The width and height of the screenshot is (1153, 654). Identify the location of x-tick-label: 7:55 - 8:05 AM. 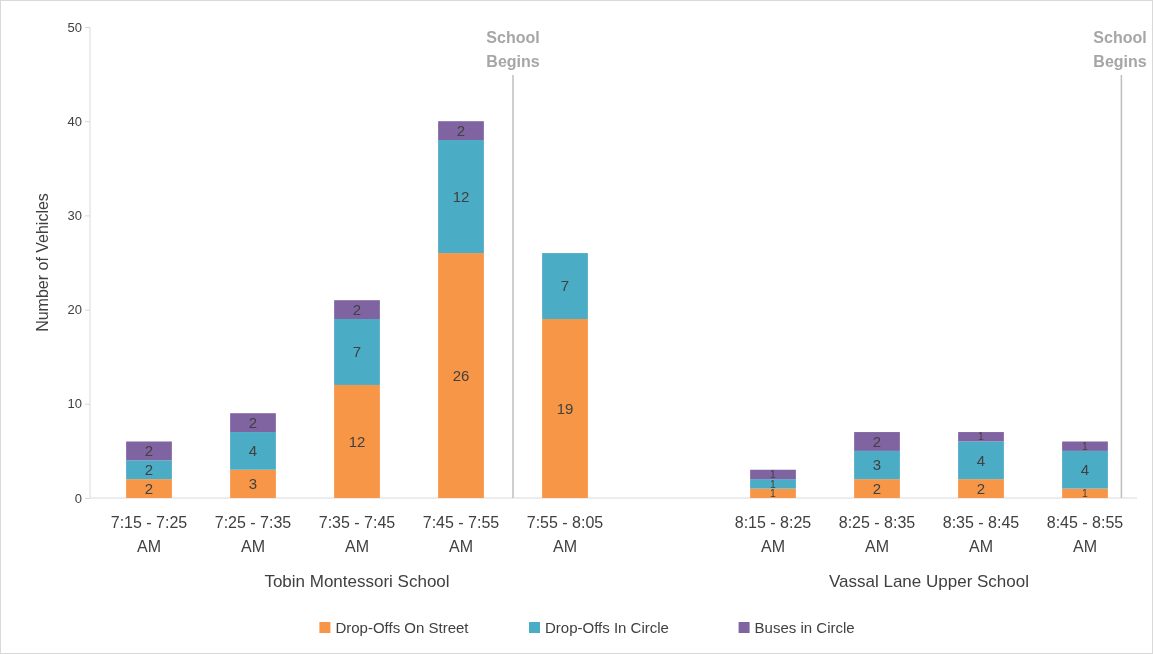
(565, 534).